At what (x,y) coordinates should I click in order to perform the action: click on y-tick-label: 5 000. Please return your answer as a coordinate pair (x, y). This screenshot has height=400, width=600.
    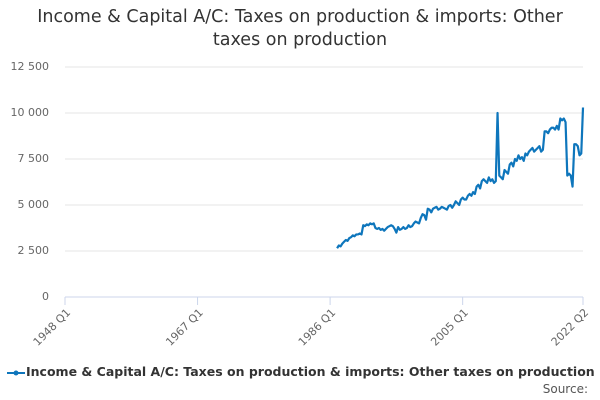
    Looking at the image, I should click on (34, 204).